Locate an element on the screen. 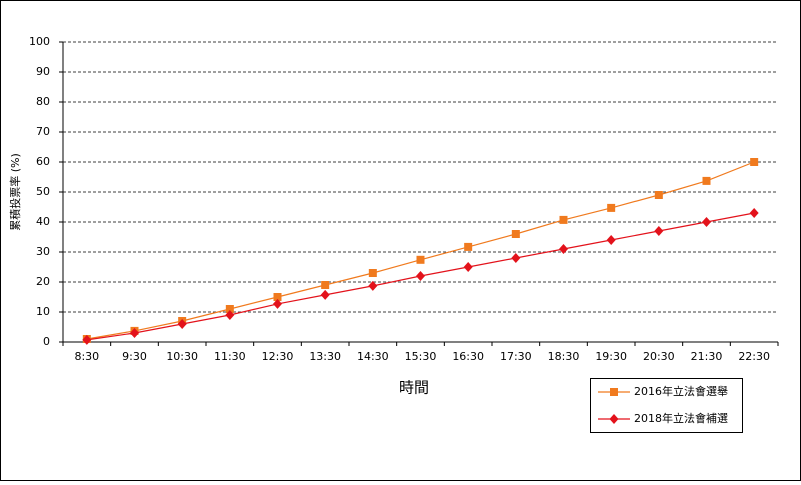  x-tick-label: 14:30 is located at coordinates (373, 356).